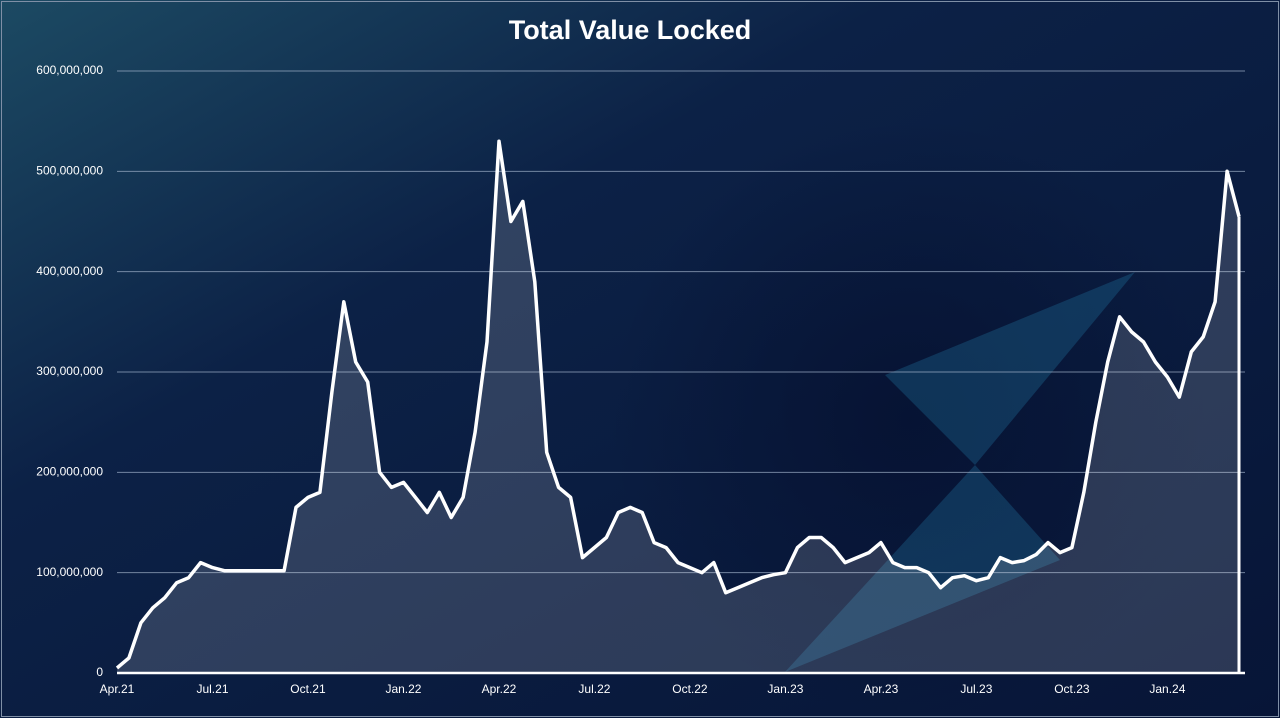 This screenshot has height=718, width=1280. What do you see at coordinates (630, 30) in the screenshot?
I see `chart-title: Total Value Locked` at bounding box center [630, 30].